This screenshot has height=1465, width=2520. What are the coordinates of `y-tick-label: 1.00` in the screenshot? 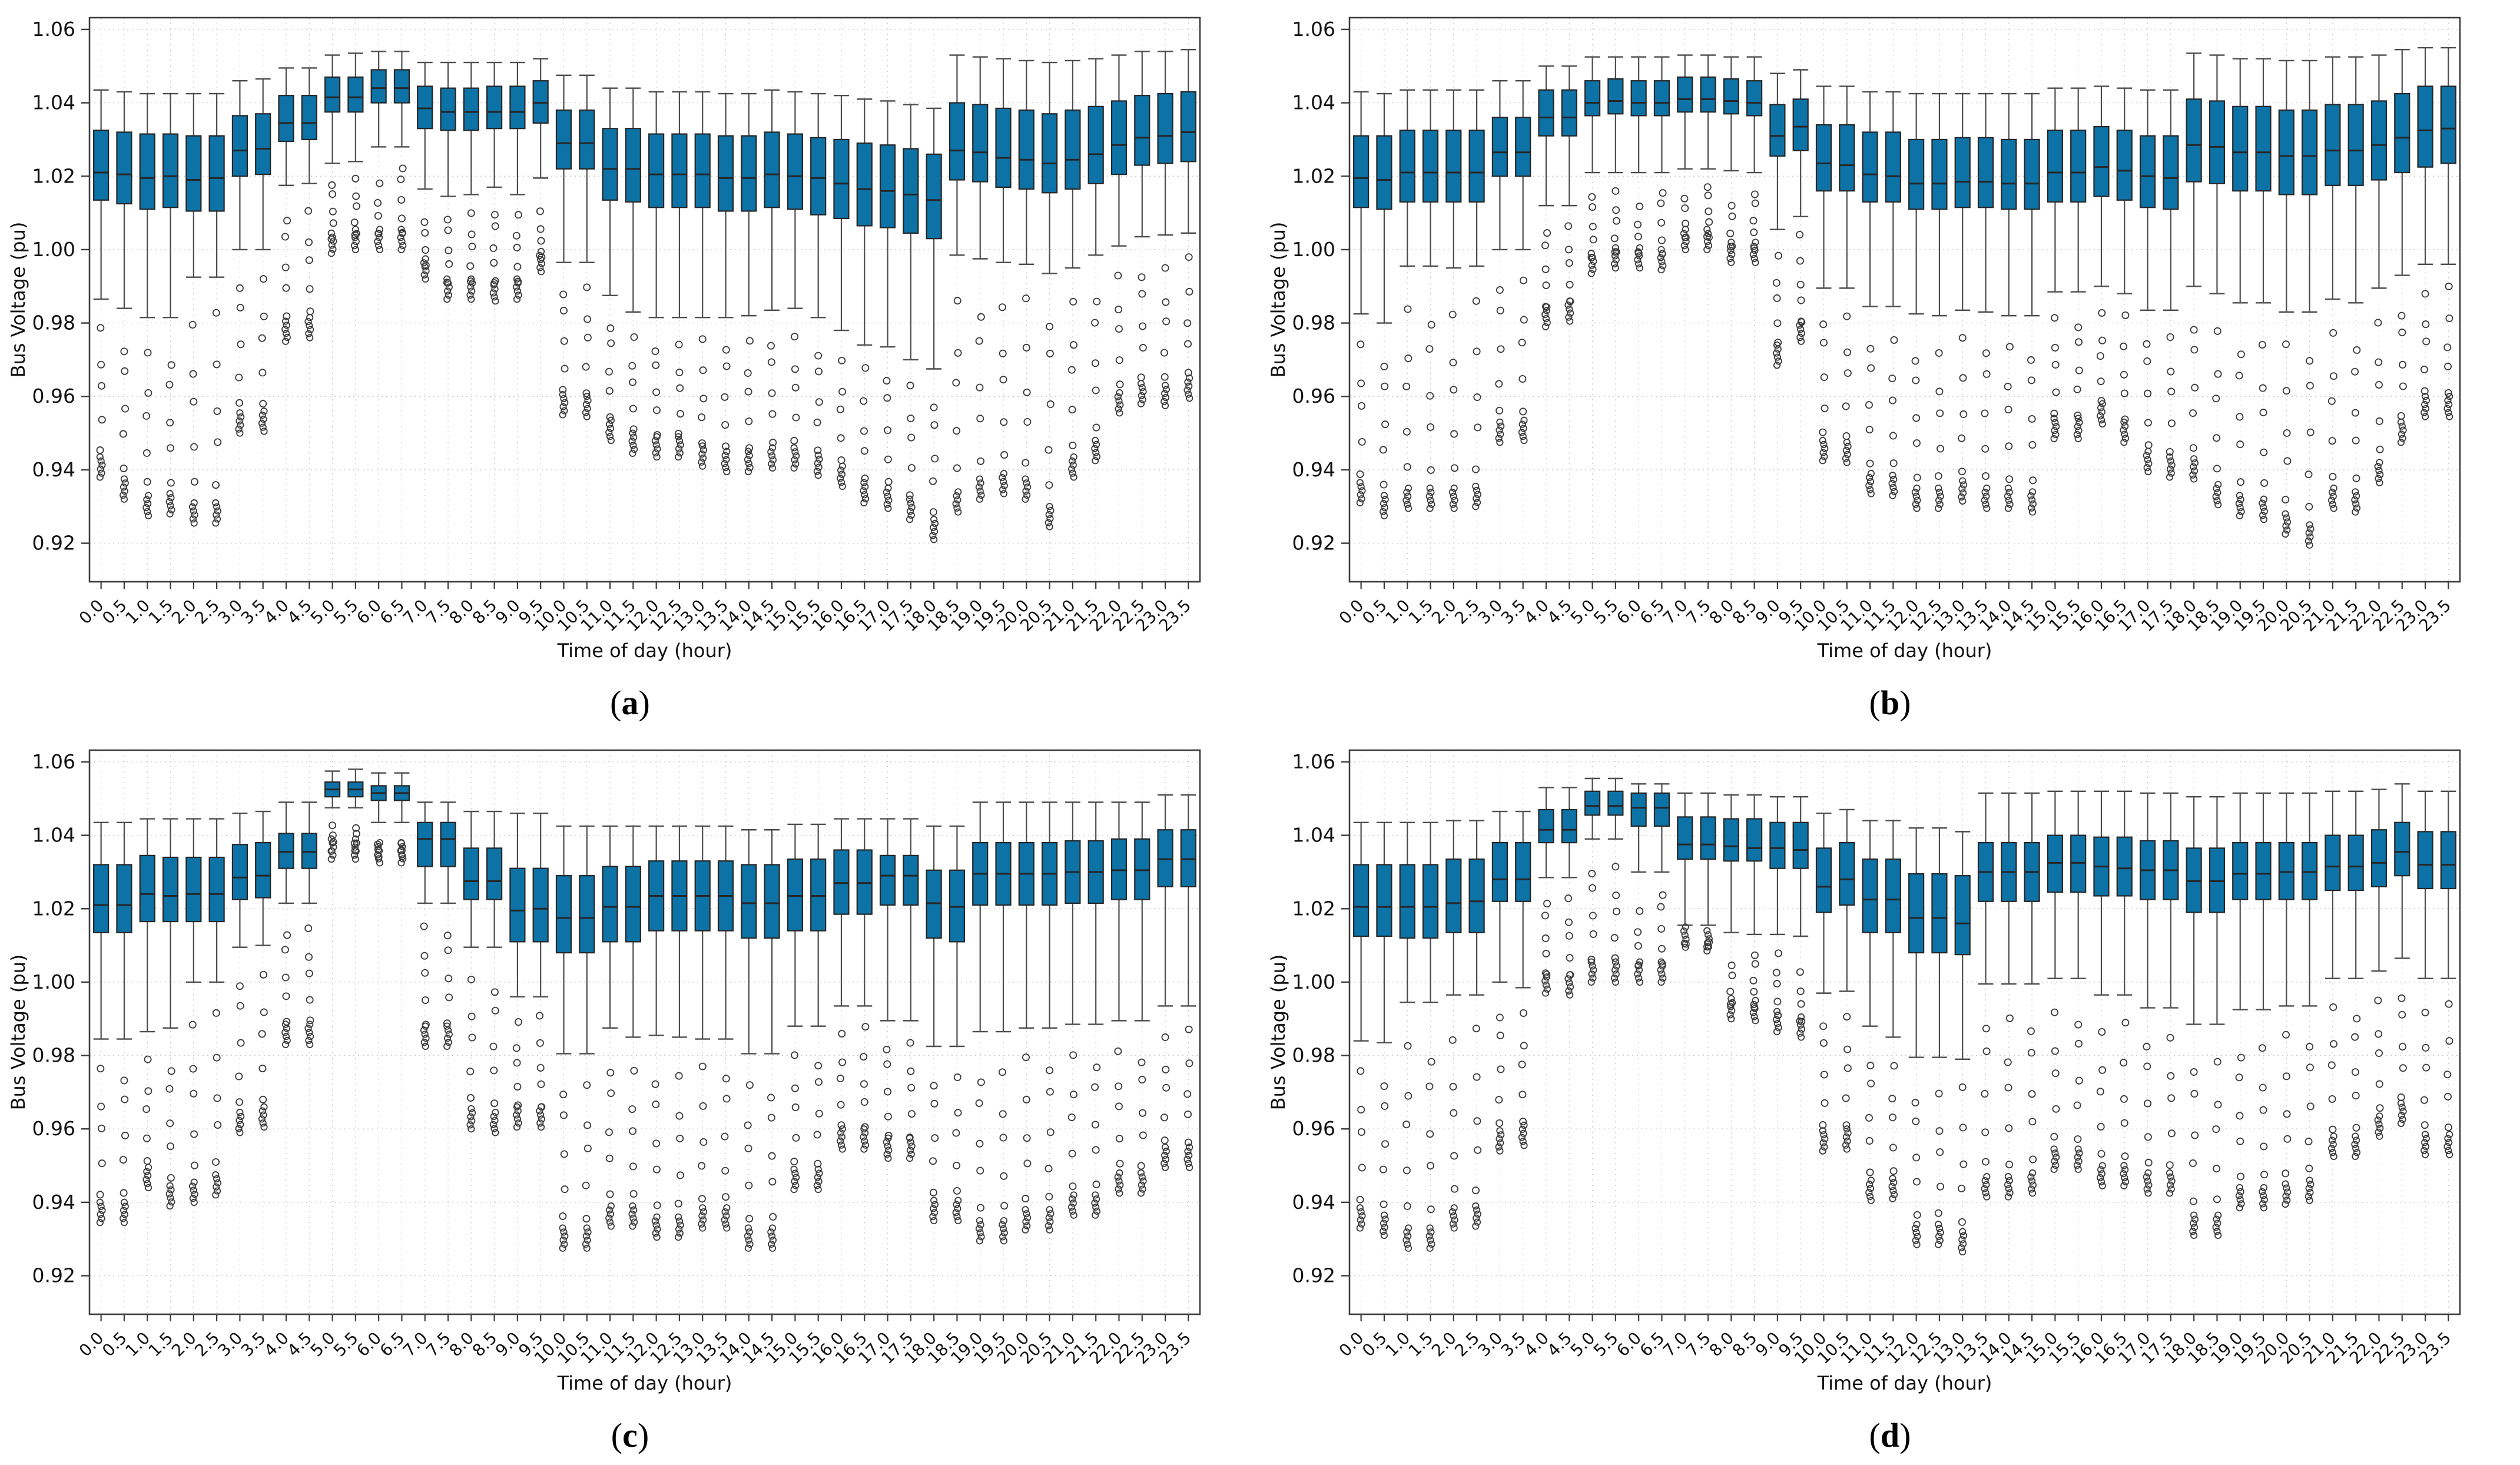 It's located at (1313, 981).